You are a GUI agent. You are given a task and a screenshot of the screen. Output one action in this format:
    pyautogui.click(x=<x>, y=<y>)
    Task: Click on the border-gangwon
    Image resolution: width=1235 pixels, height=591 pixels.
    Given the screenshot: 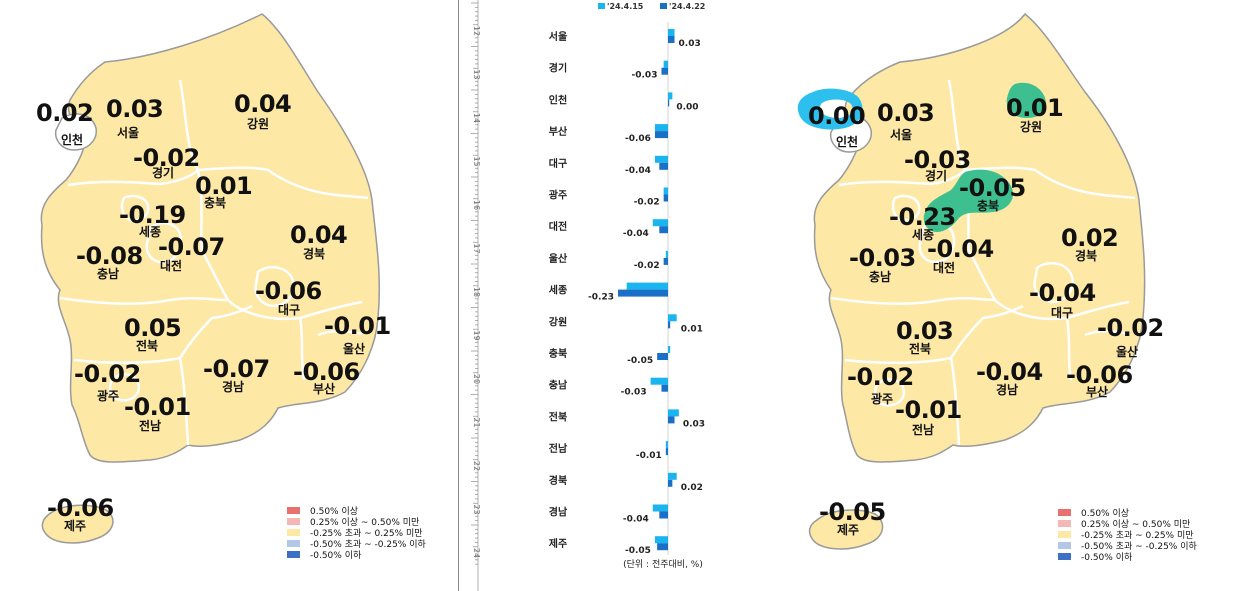 What is the action you would take?
    pyautogui.click(x=273, y=139)
    